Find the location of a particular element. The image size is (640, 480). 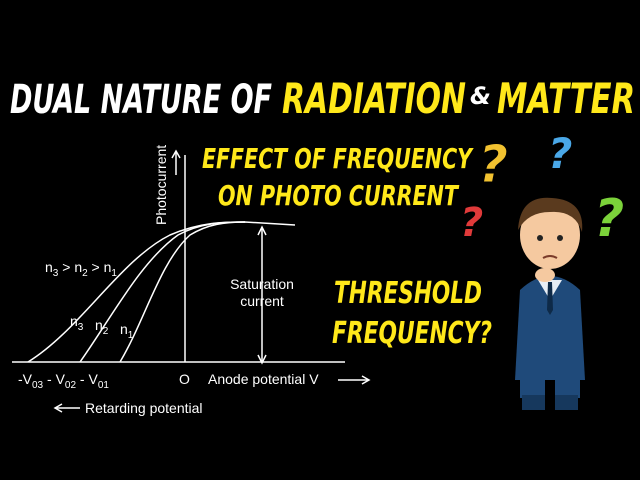

person is located at coordinates (550, 303).